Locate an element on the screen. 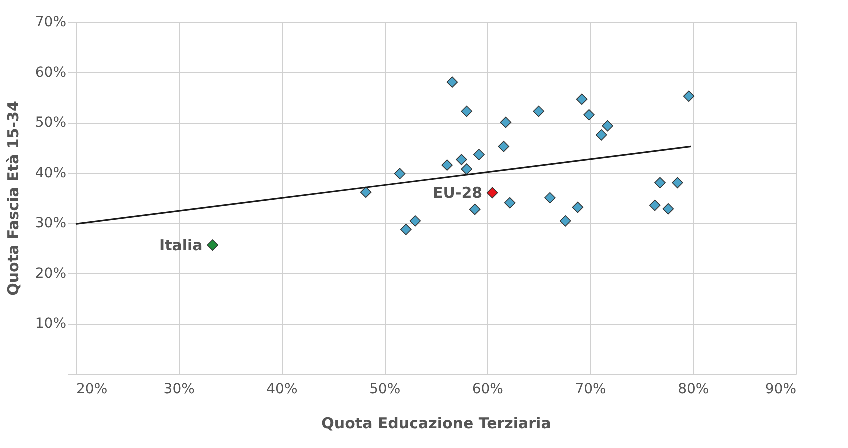  x-axis-title: Quota Educazione Terziaria is located at coordinates (437, 423).